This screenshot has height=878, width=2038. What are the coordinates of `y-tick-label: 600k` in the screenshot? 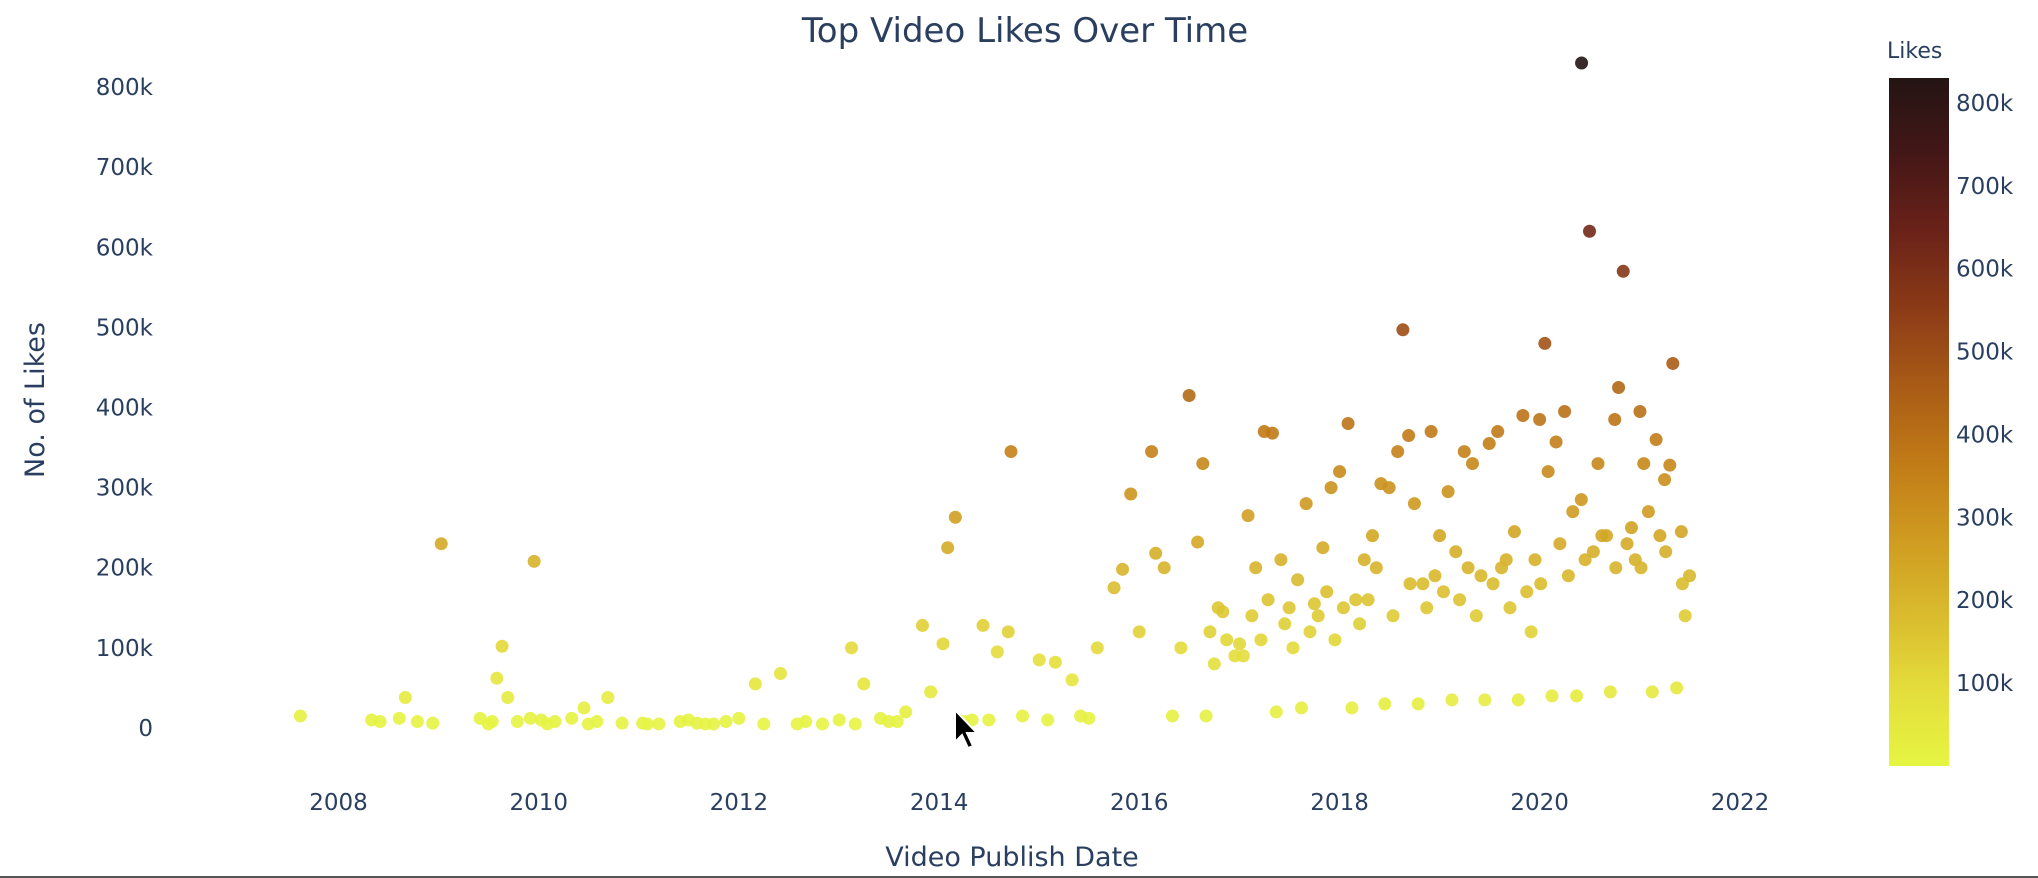 It's located at (125, 248).